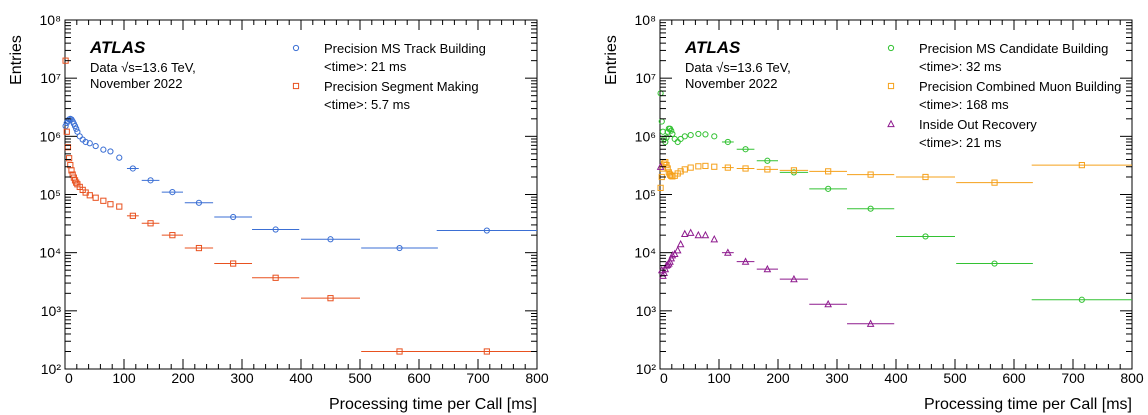 The height and width of the screenshot is (415, 1148). Describe the element at coordinates (960, 66) in the screenshot. I see `legend-stat: <time>: 32 ms` at that location.